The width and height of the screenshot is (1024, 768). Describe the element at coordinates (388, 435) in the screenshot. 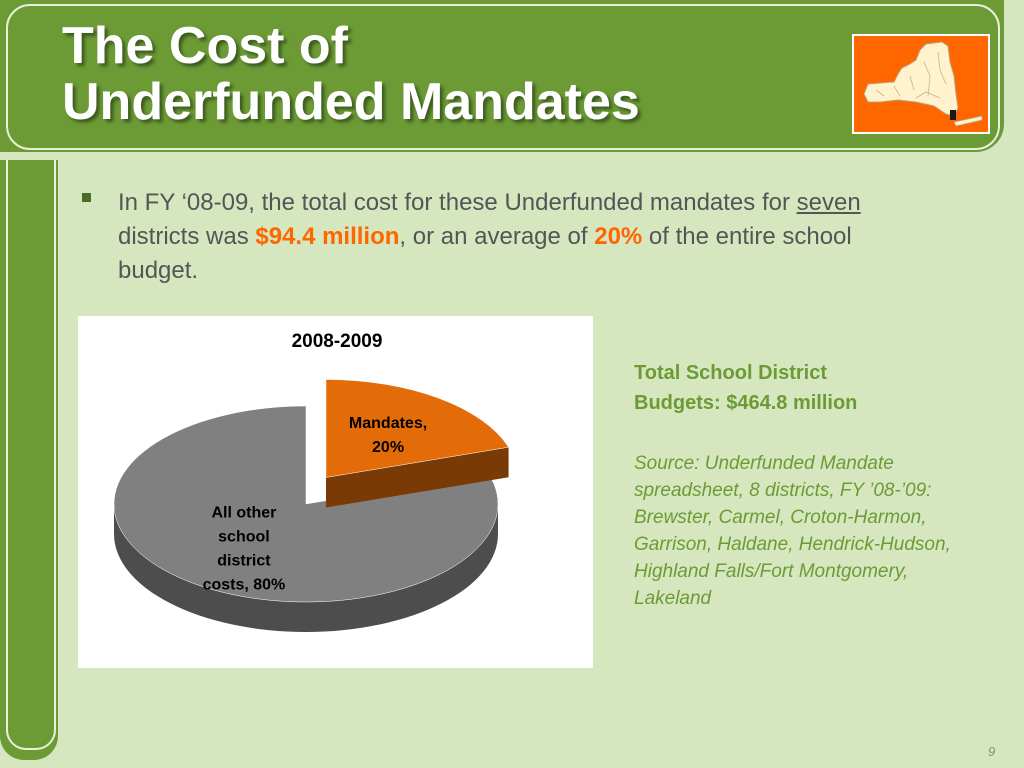

I see `pie-label-mandates: Mandates, 20%` at that location.